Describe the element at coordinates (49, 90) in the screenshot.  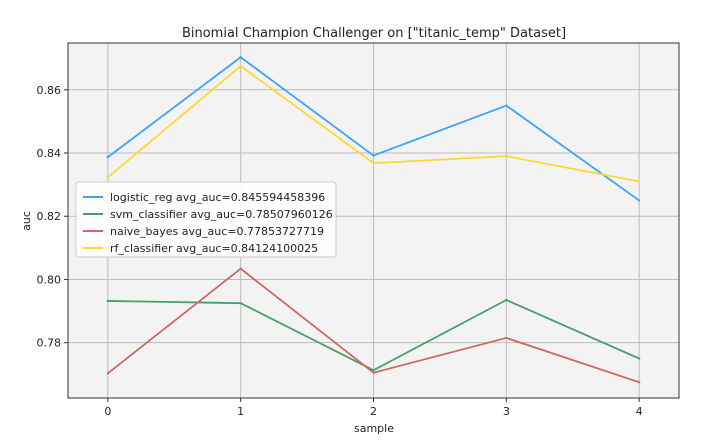
I see `y-tick-label: 0.86` at that location.